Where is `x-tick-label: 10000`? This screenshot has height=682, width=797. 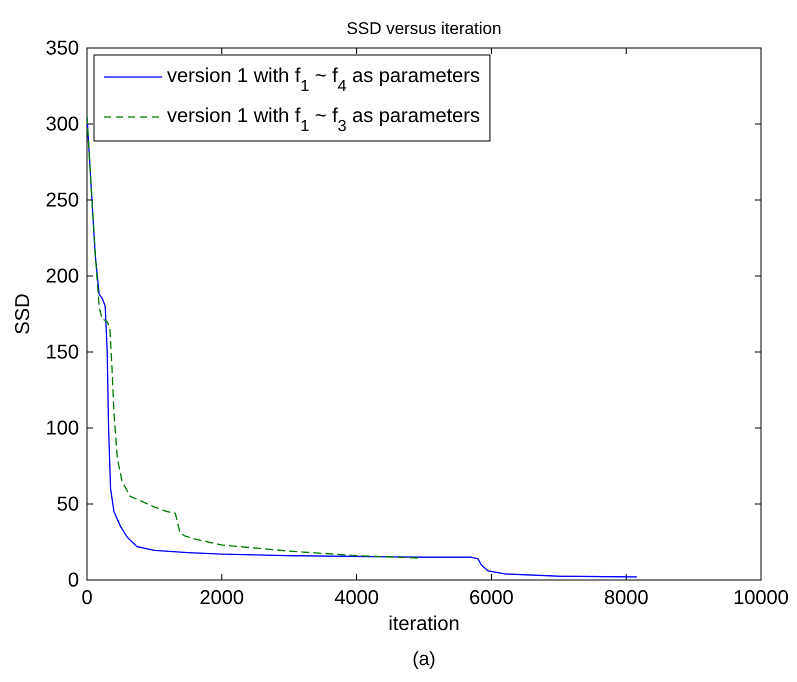
x-tick-label: 10000 is located at coordinates (761, 598).